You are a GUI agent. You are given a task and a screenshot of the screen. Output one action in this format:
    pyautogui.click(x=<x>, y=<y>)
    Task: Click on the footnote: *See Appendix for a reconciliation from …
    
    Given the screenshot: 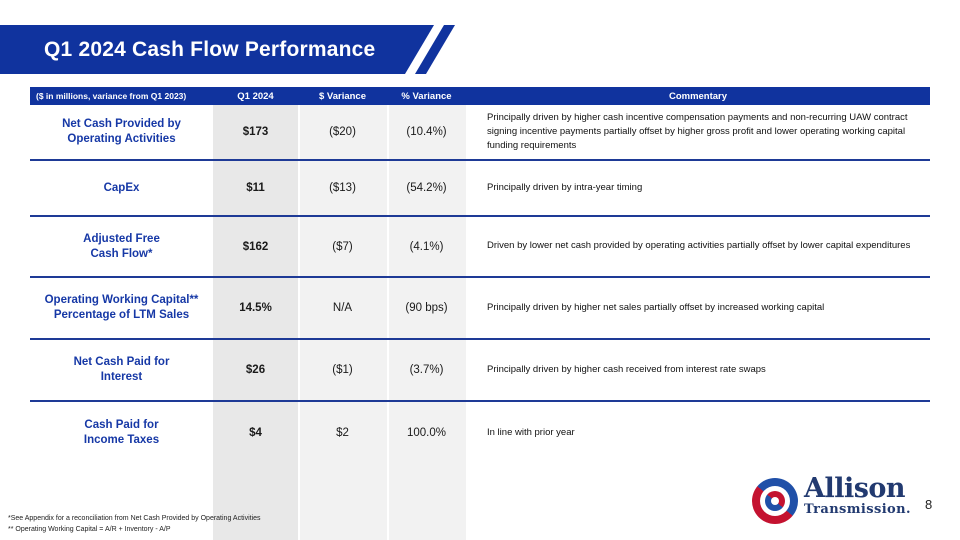 What is the action you would take?
    pyautogui.click(x=134, y=518)
    